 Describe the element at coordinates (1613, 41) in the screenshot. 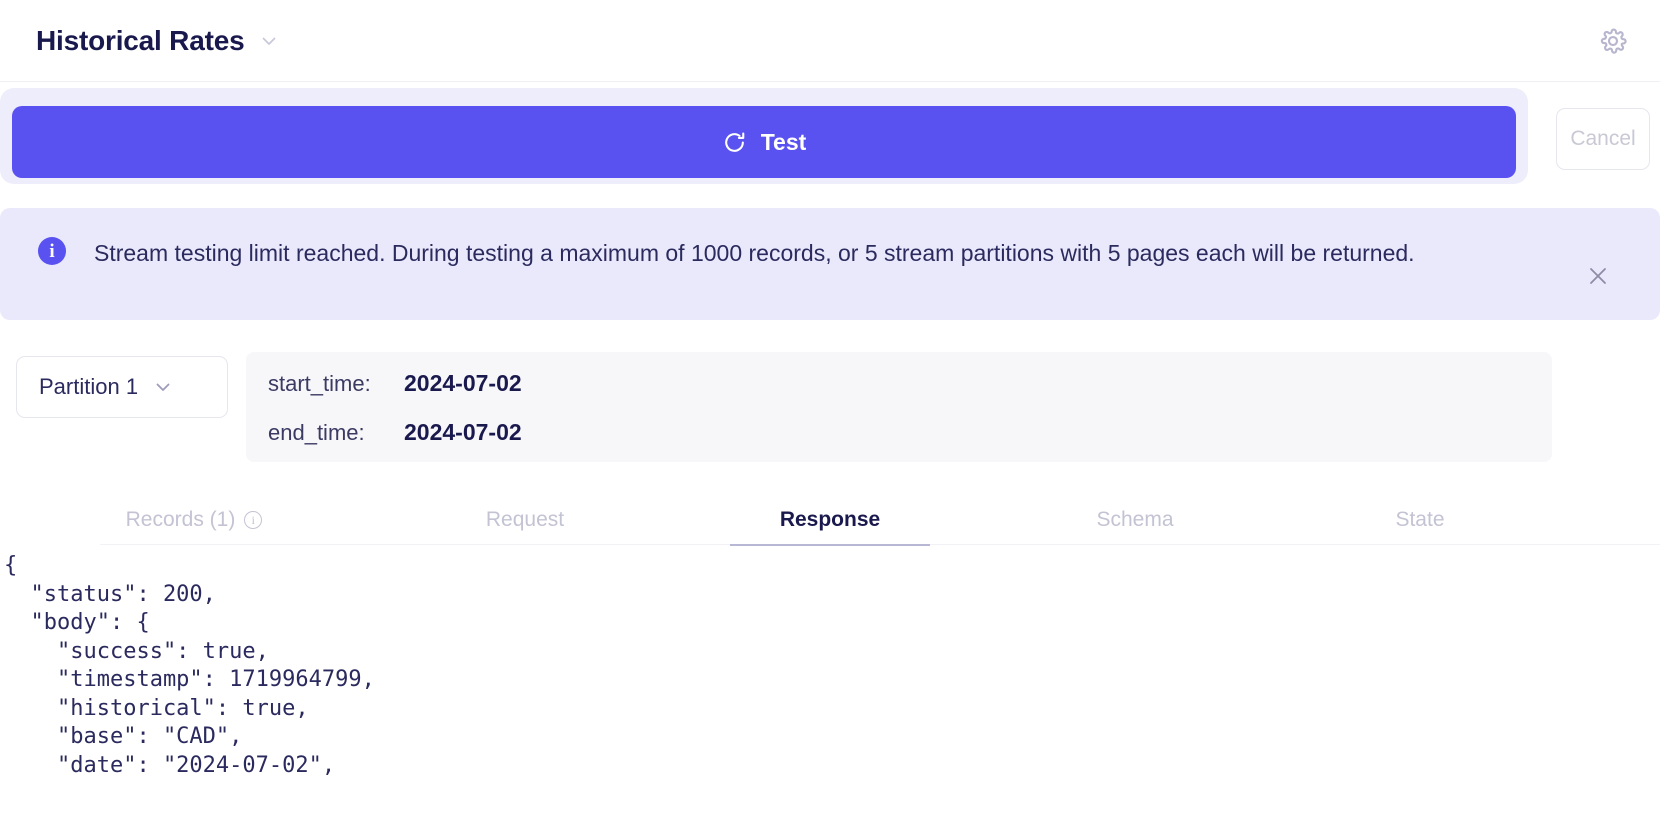

I see `gear-icon` at that location.